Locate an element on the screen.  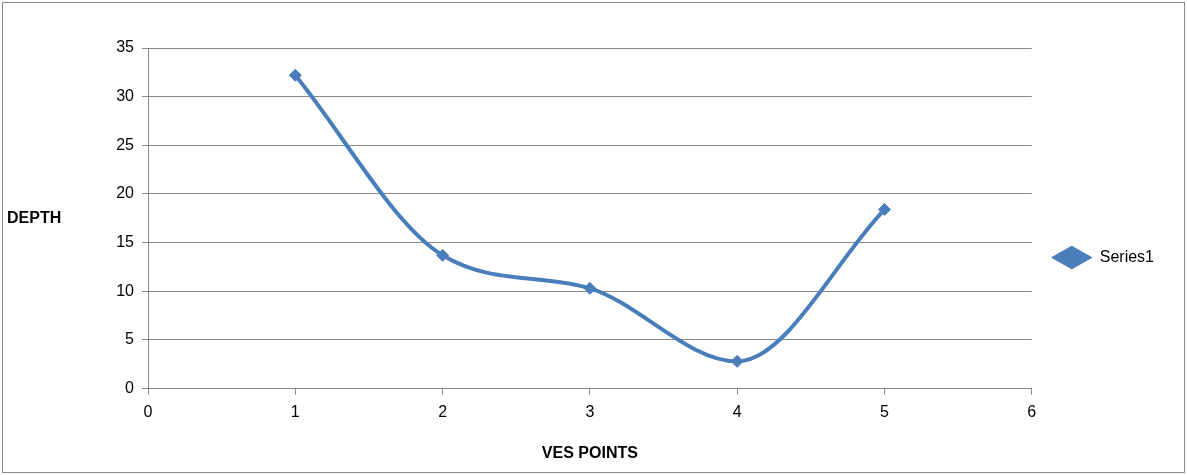
y-tick-label: 25 is located at coordinates (125, 144).